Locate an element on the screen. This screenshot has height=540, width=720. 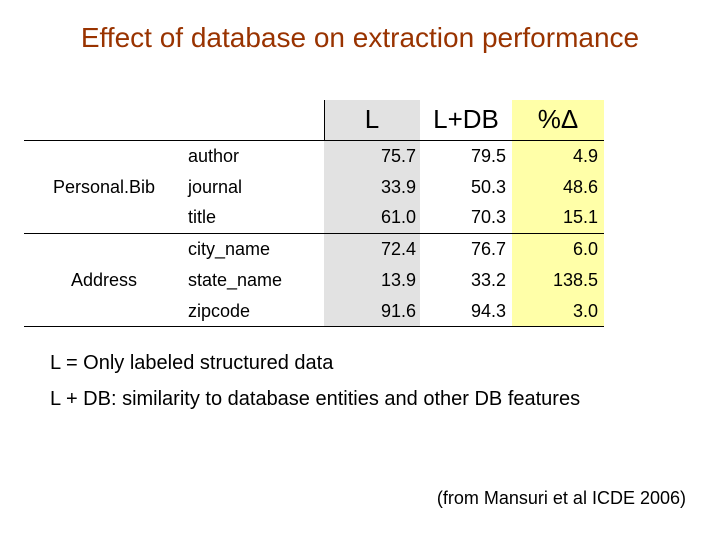
table-row: journal 33.9 50.3 48.6 is located at coordinates (395, 187).